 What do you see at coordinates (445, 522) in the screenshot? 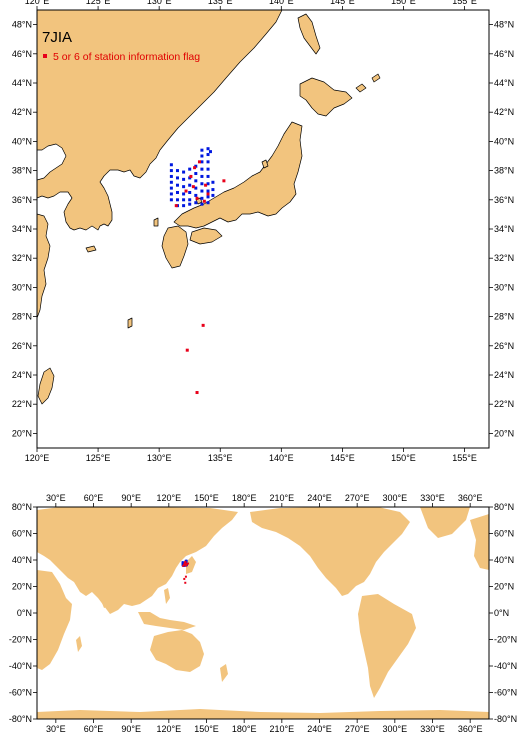
I see `greenland` at bounding box center [445, 522].